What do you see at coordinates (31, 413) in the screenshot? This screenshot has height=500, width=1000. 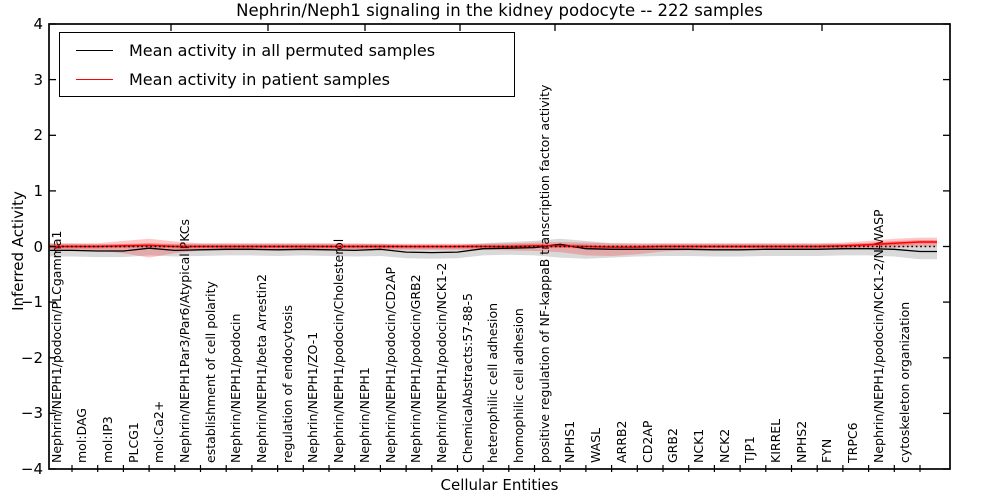 I see `y-tick-label: −3` at bounding box center [31, 413].